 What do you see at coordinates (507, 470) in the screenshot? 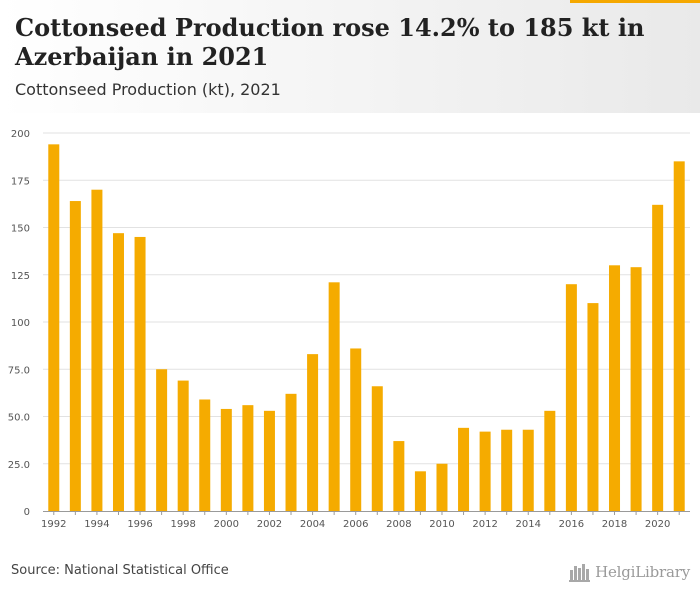
I see `bar-2013` at bounding box center [507, 470].